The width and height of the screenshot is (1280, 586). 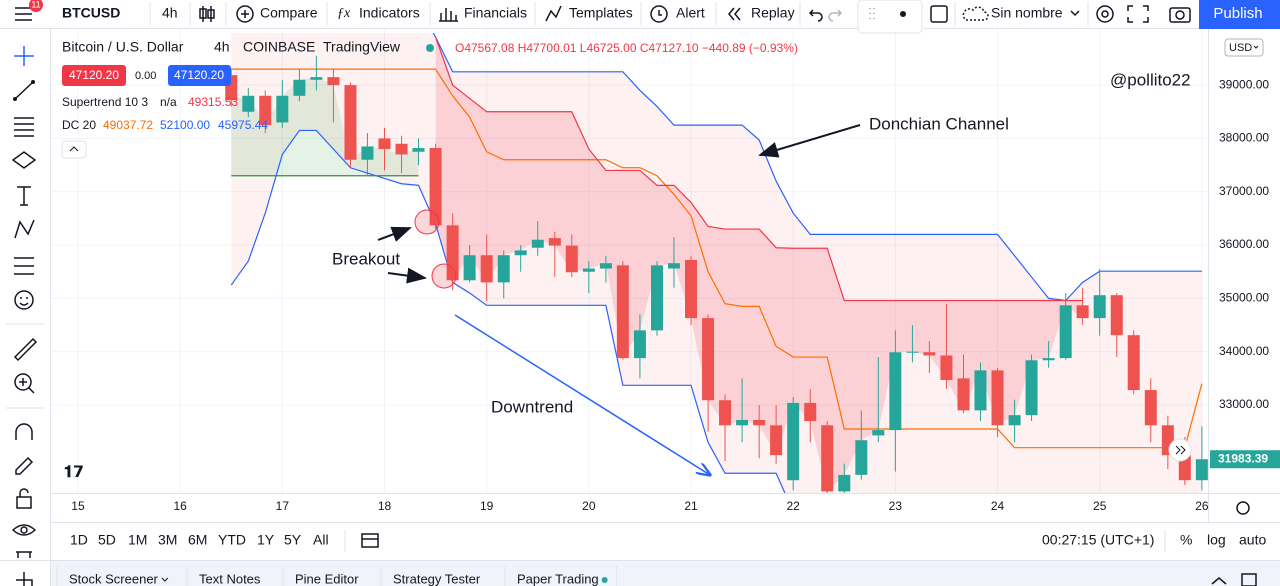 I want to click on range-button: 1D, so click(x=79, y=540).